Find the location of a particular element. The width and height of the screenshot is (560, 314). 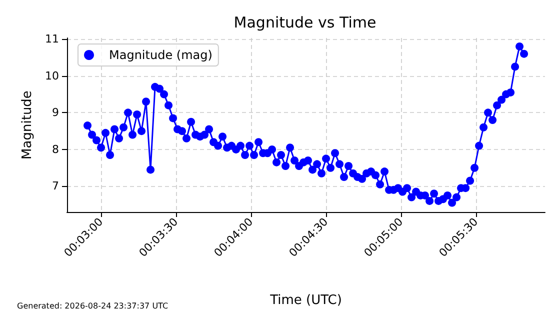

y-axis-title: Magnitude is located at coordinates (28, 125).